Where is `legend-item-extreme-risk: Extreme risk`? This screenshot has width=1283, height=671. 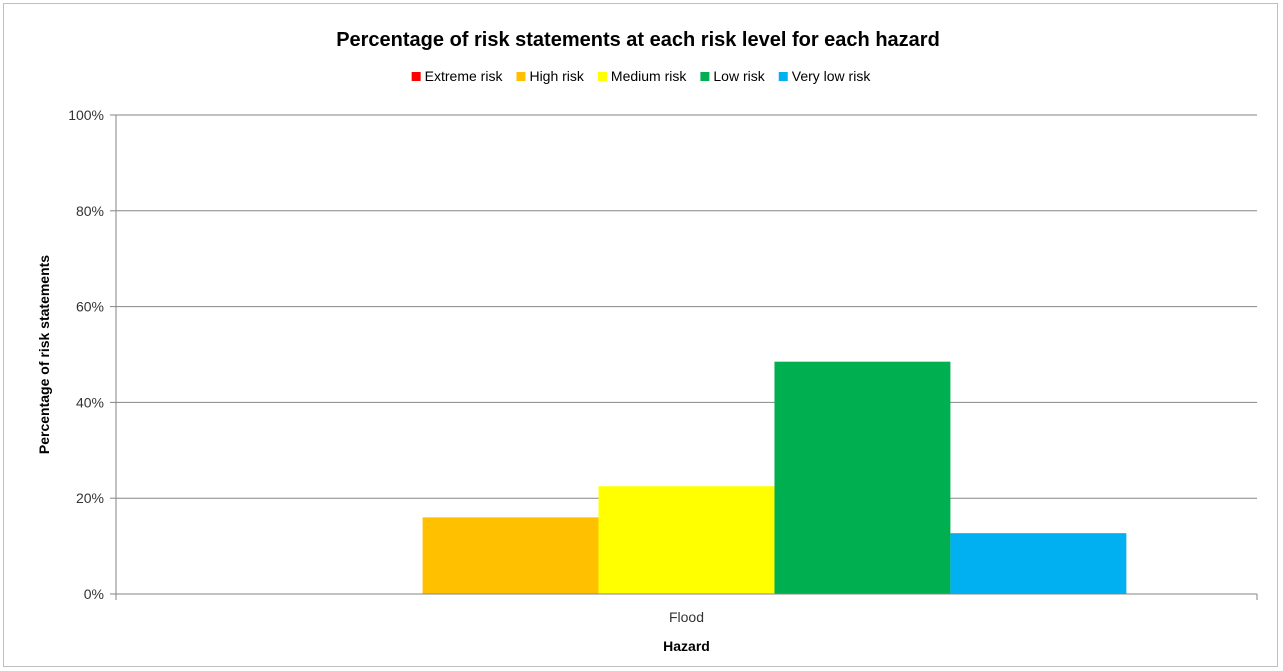
legend-item-extreme-risk: Extreme risk is located at coordinates (457, 76).